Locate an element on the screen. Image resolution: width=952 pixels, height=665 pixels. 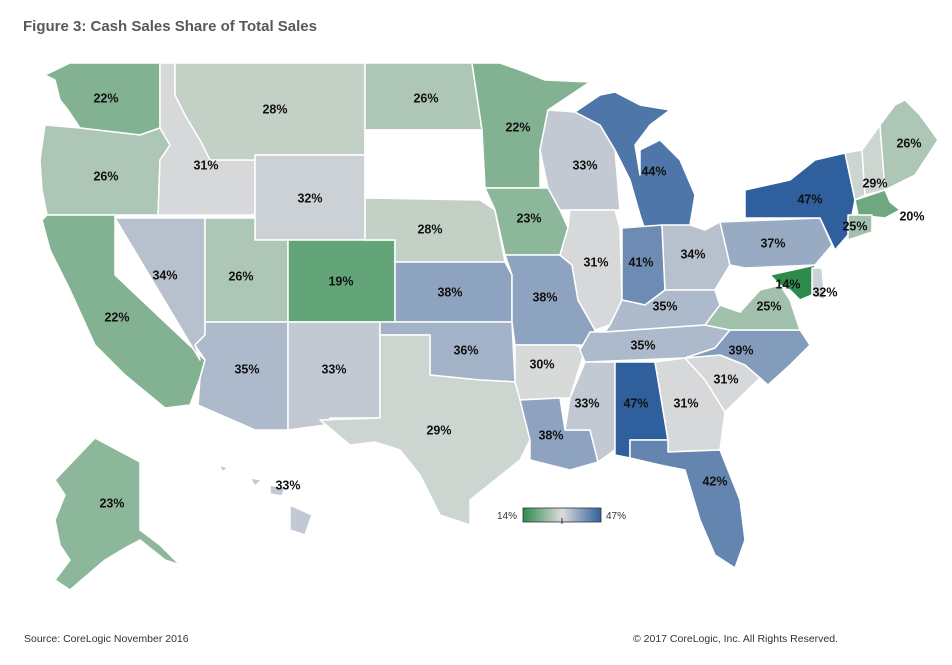
state-label-VA: 25% is located at coordinates (768, 306).